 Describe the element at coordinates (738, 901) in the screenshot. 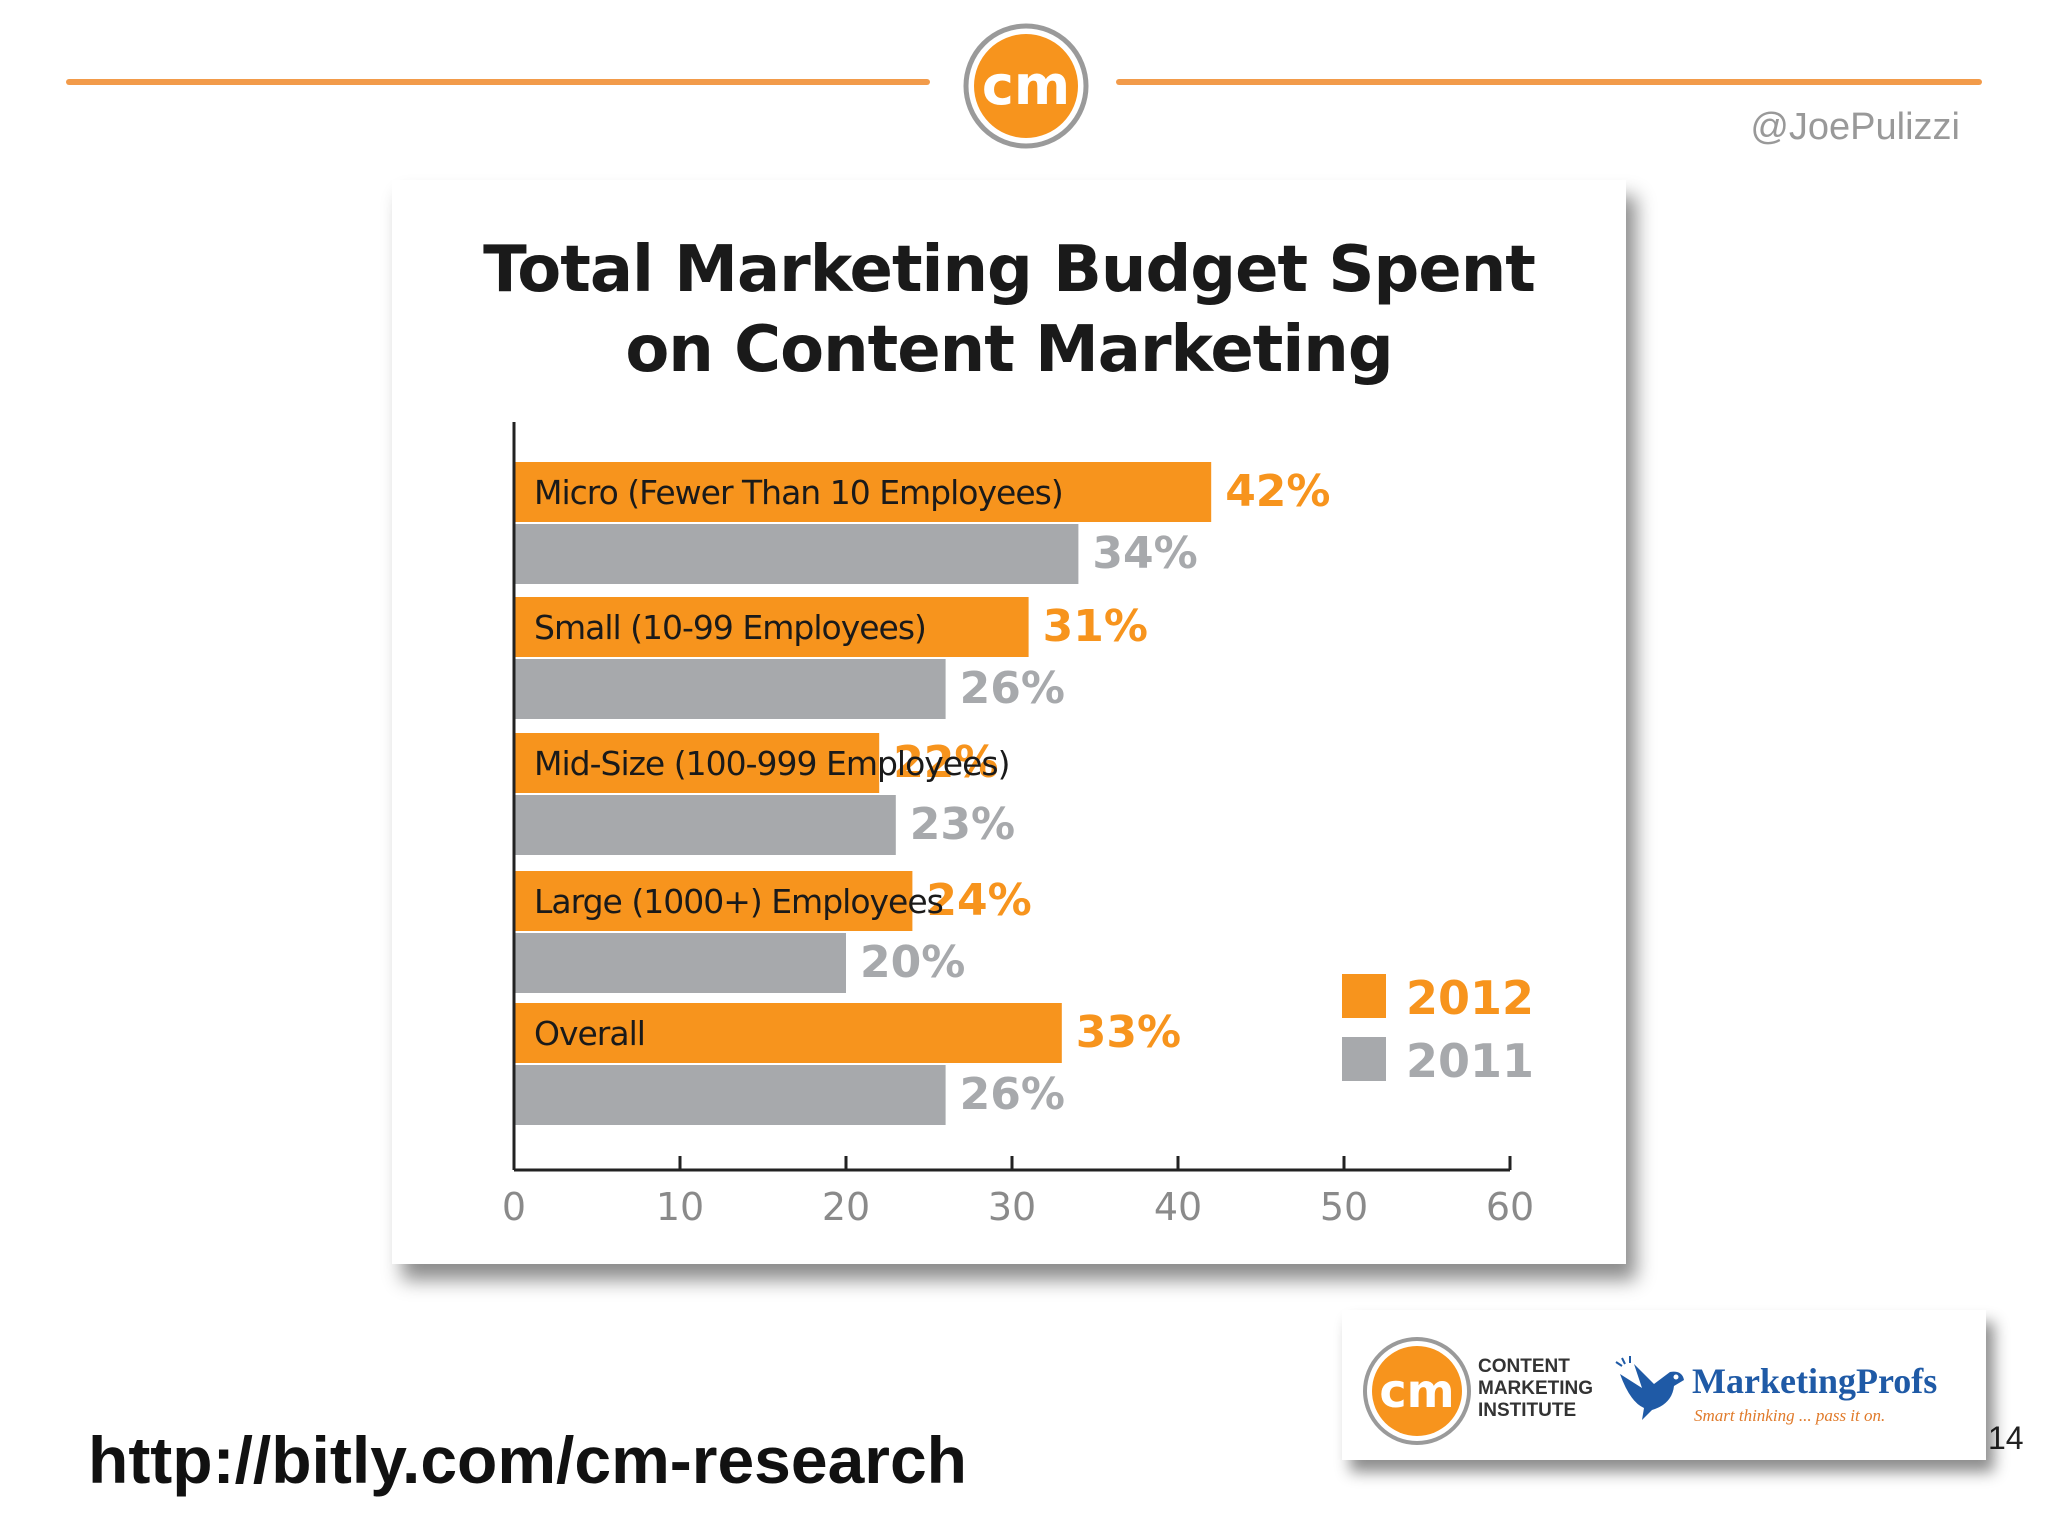

I see `category-label-3: Large (1000+) Employees` at that location.